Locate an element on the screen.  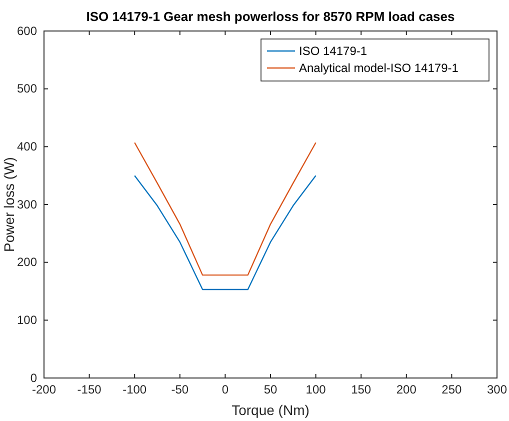
x-tick-label: 200 is located at coordinates (406, 389).